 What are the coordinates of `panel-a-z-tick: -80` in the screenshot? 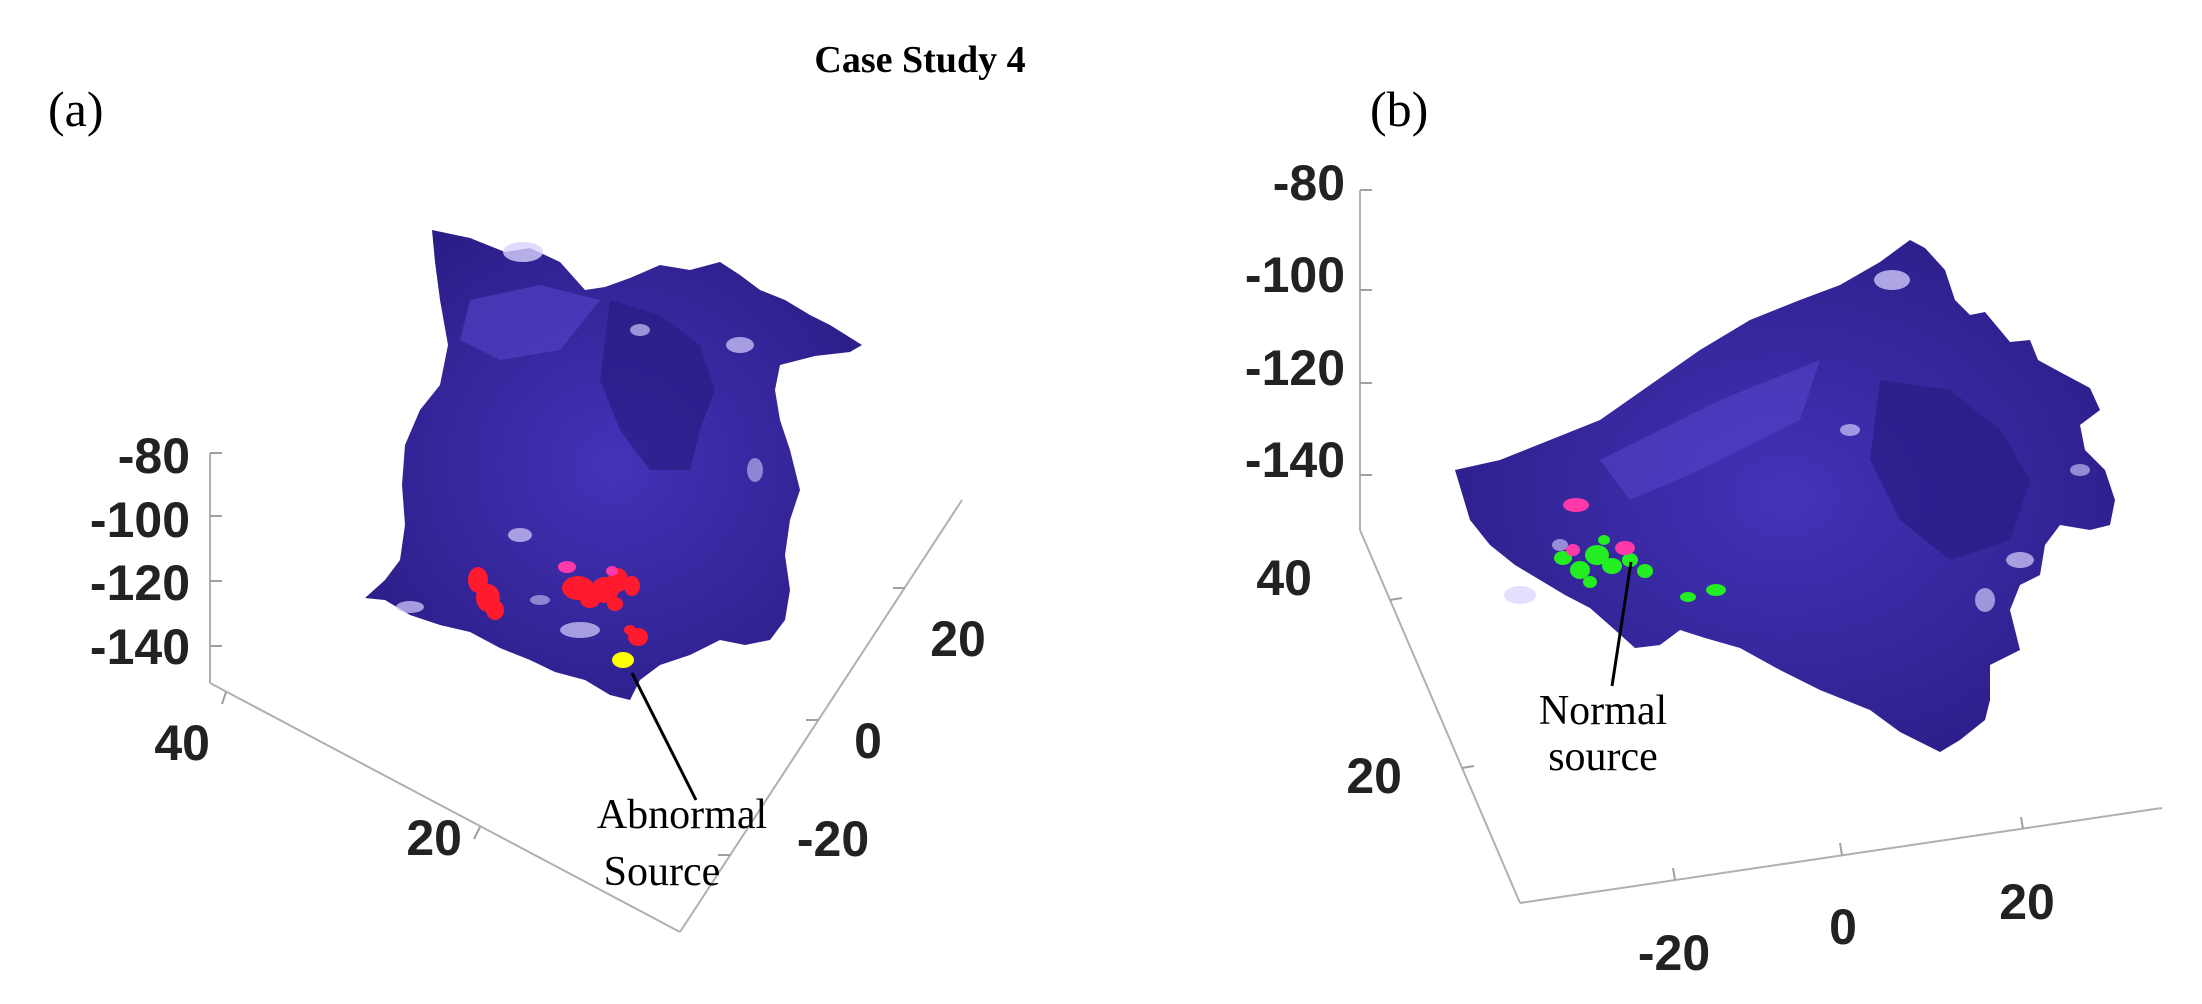 It's located at (154, 456).